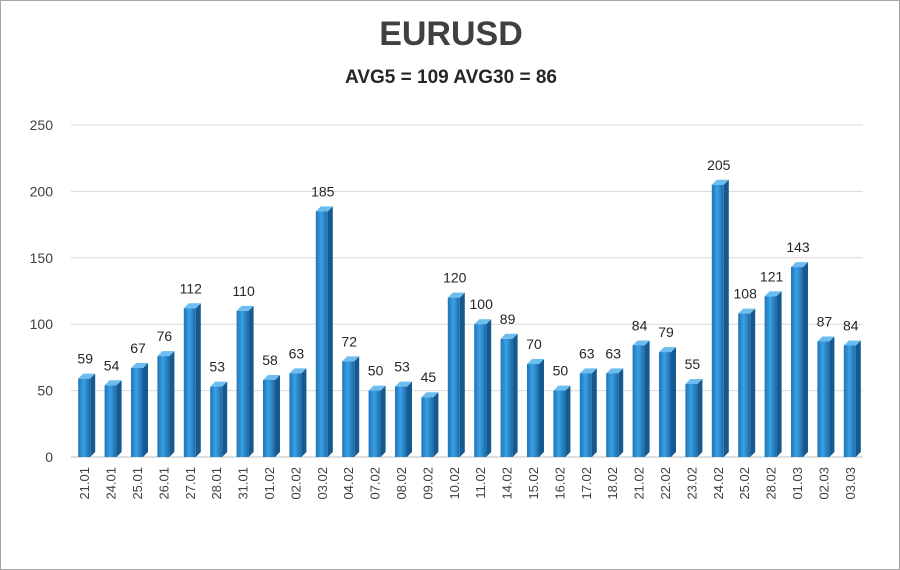 Image resolution: width=900 pixels, height=570 pixels. I want to click on x-tick-label: 28.01, so click(216, 483).